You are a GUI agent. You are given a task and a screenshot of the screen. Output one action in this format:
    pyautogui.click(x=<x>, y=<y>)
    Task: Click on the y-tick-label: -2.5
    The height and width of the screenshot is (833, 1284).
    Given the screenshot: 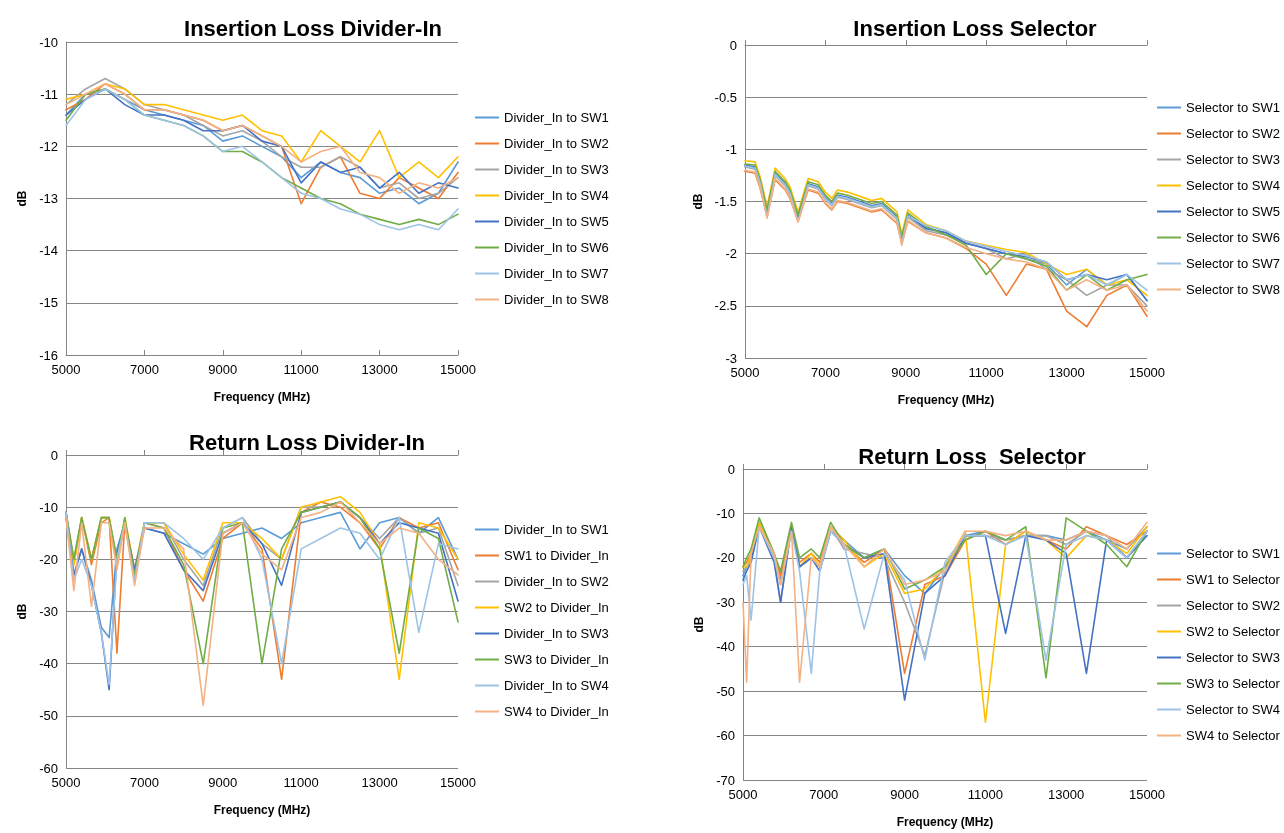 What is the action you would take?
    pyautogui.click(x=725, y=306)
    